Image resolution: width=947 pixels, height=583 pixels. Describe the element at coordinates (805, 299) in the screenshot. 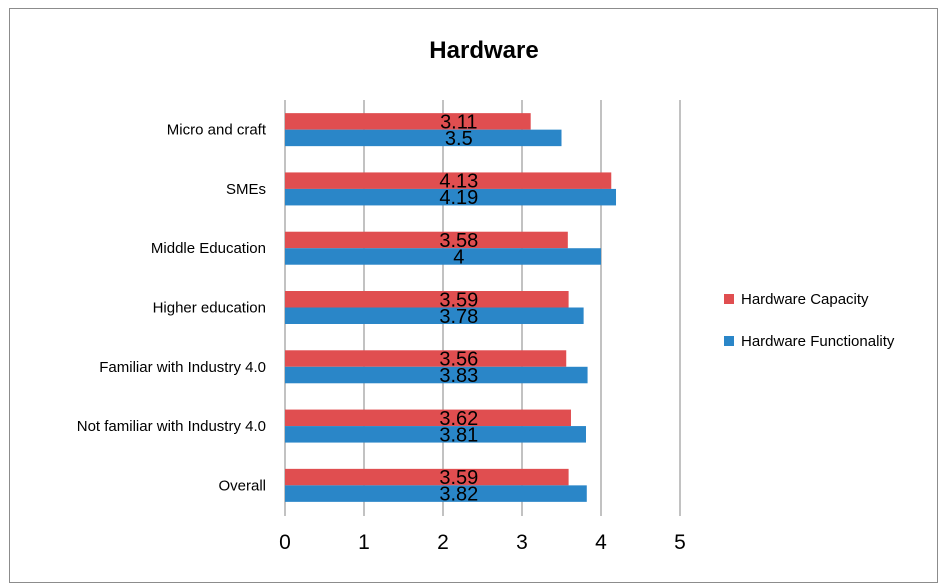

I see `legend-label: Hardware Capacity` at that location.